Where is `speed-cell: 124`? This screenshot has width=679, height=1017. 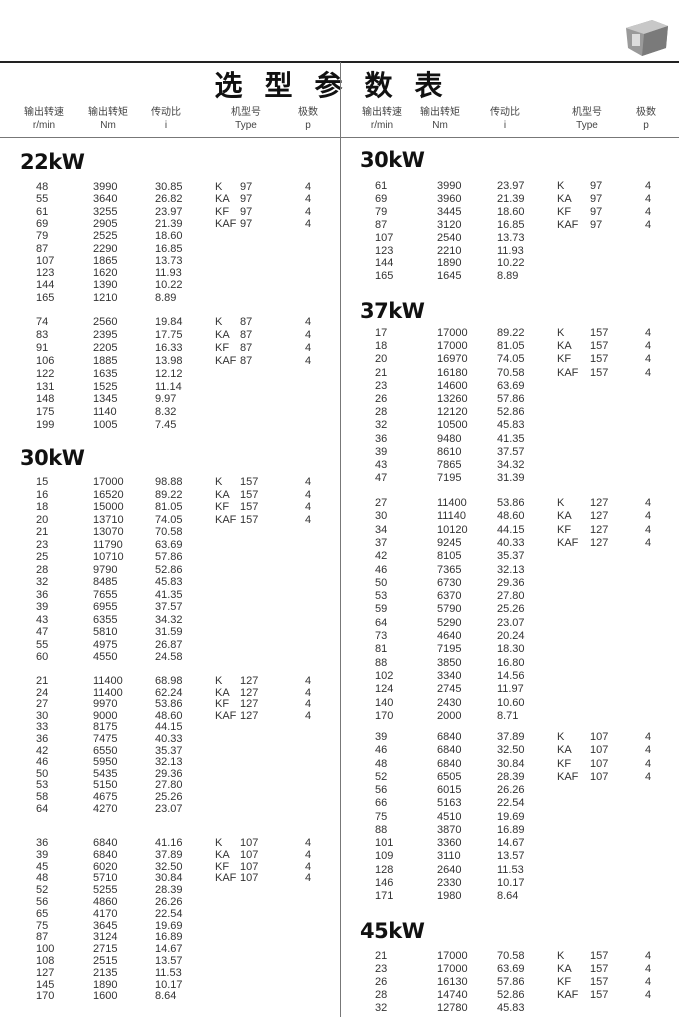
speed-cell: 124 is located at coordinates (384, 689).